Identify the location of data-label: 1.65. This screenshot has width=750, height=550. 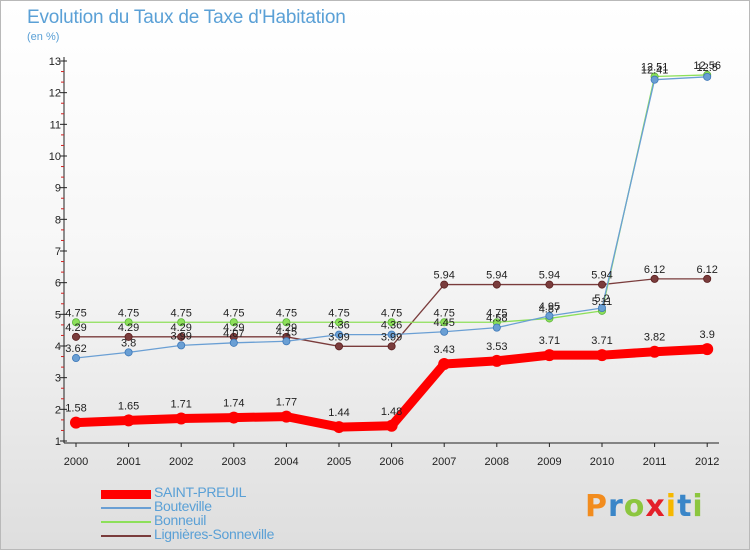
(128, 406).